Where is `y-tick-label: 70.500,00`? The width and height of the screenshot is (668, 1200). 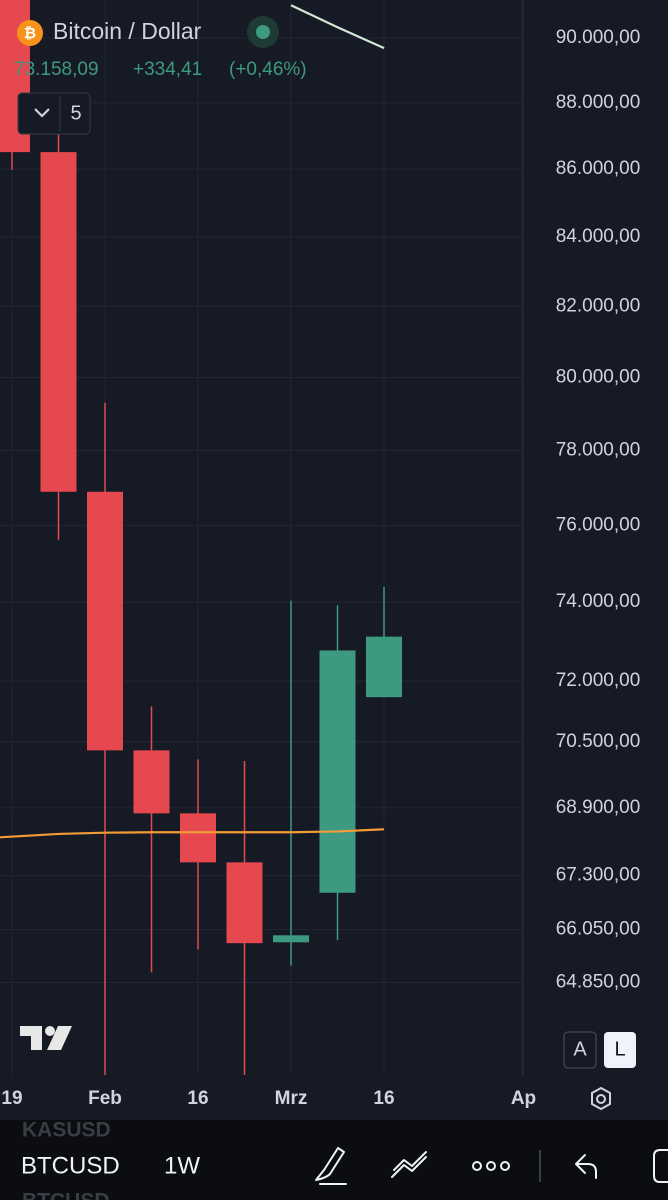 y-tick-label: 70.500,00 is located at coordinates (598, 741).